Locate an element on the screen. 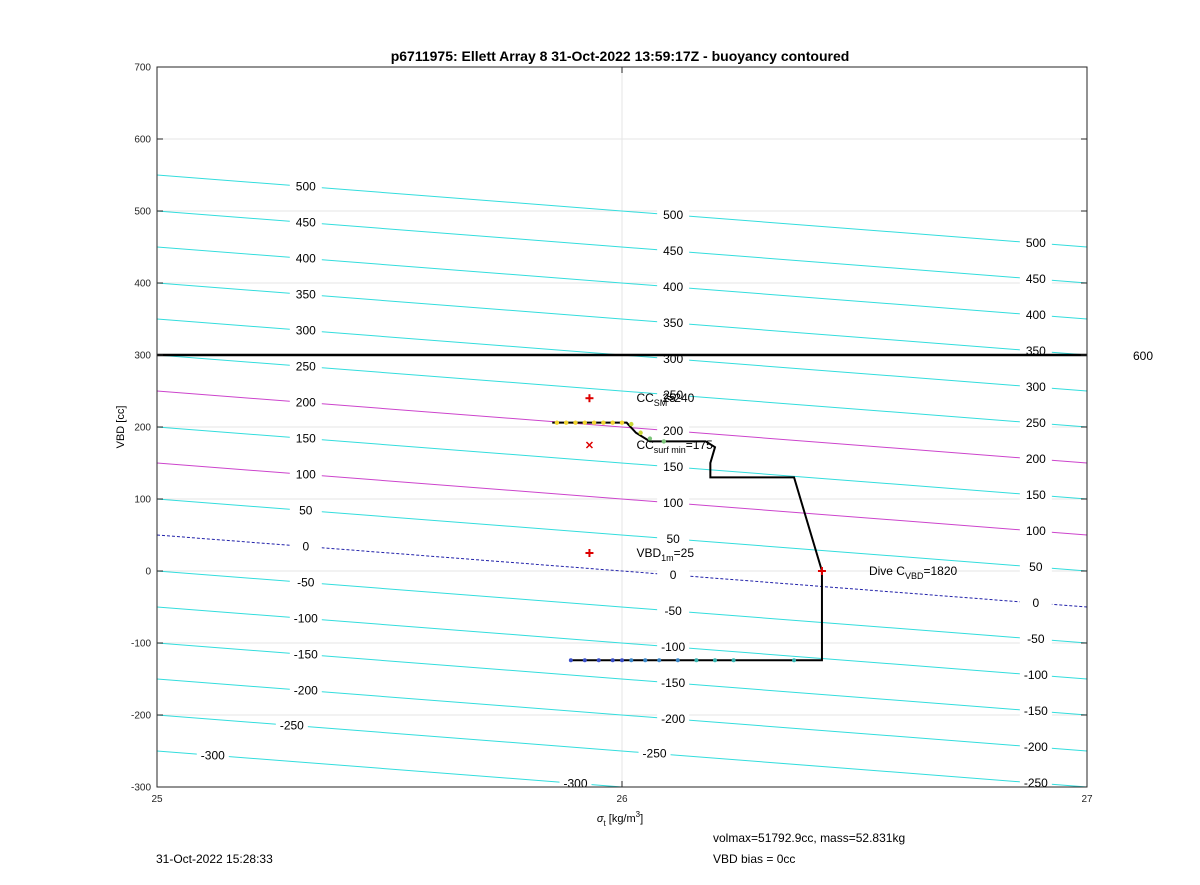  x-tick-label: 26 is located at coordinates (622, 799).